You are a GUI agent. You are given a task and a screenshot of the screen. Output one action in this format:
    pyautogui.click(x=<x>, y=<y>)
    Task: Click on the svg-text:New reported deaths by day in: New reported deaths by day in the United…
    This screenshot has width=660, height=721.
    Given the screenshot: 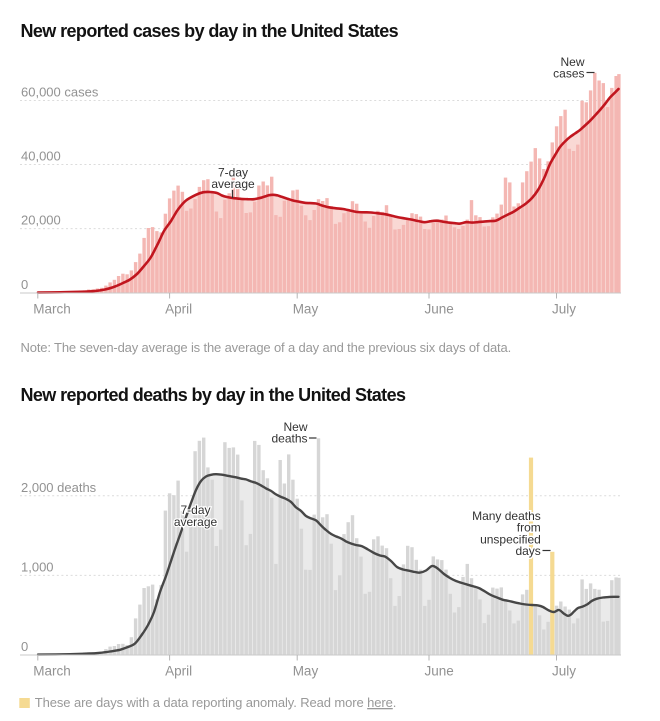 What is the action you would take?
    pyautogui.click(x=213, y=395)
    